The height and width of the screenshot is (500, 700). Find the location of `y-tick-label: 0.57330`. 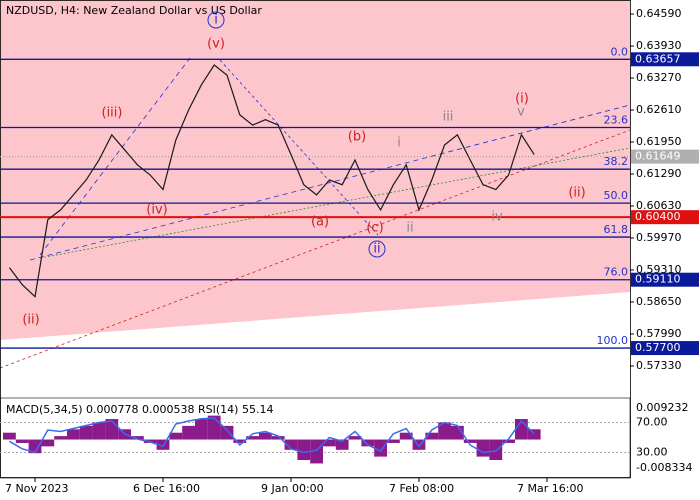

y-tick-label: 0.57330 is located at coordinates (659, 365).